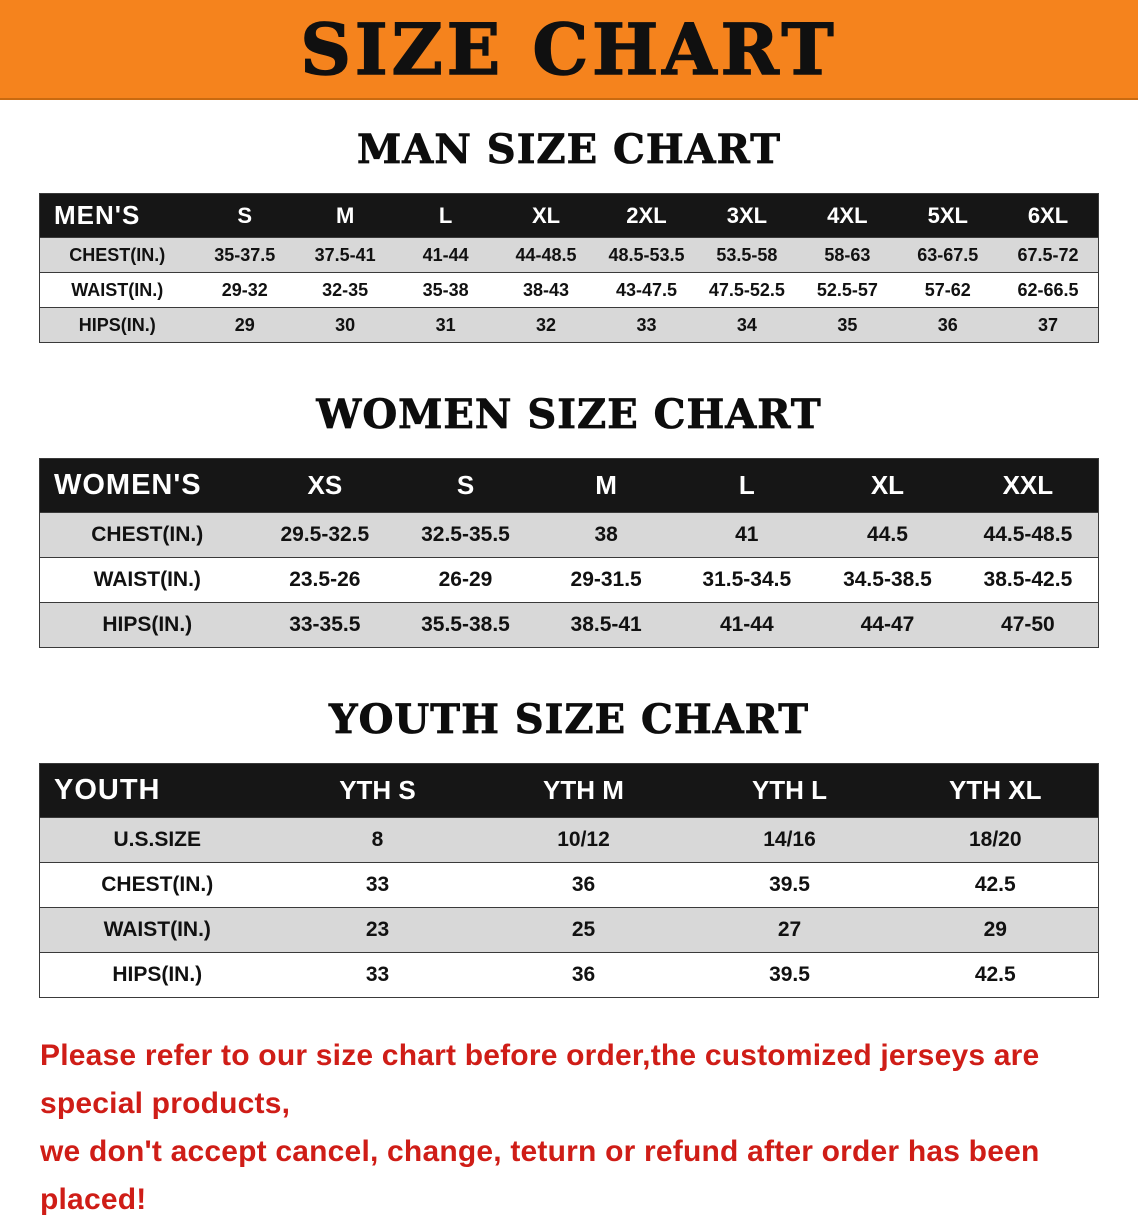 The image size is (1138, 1224). I want to click on column-header: 3XL, so click(747, 215).